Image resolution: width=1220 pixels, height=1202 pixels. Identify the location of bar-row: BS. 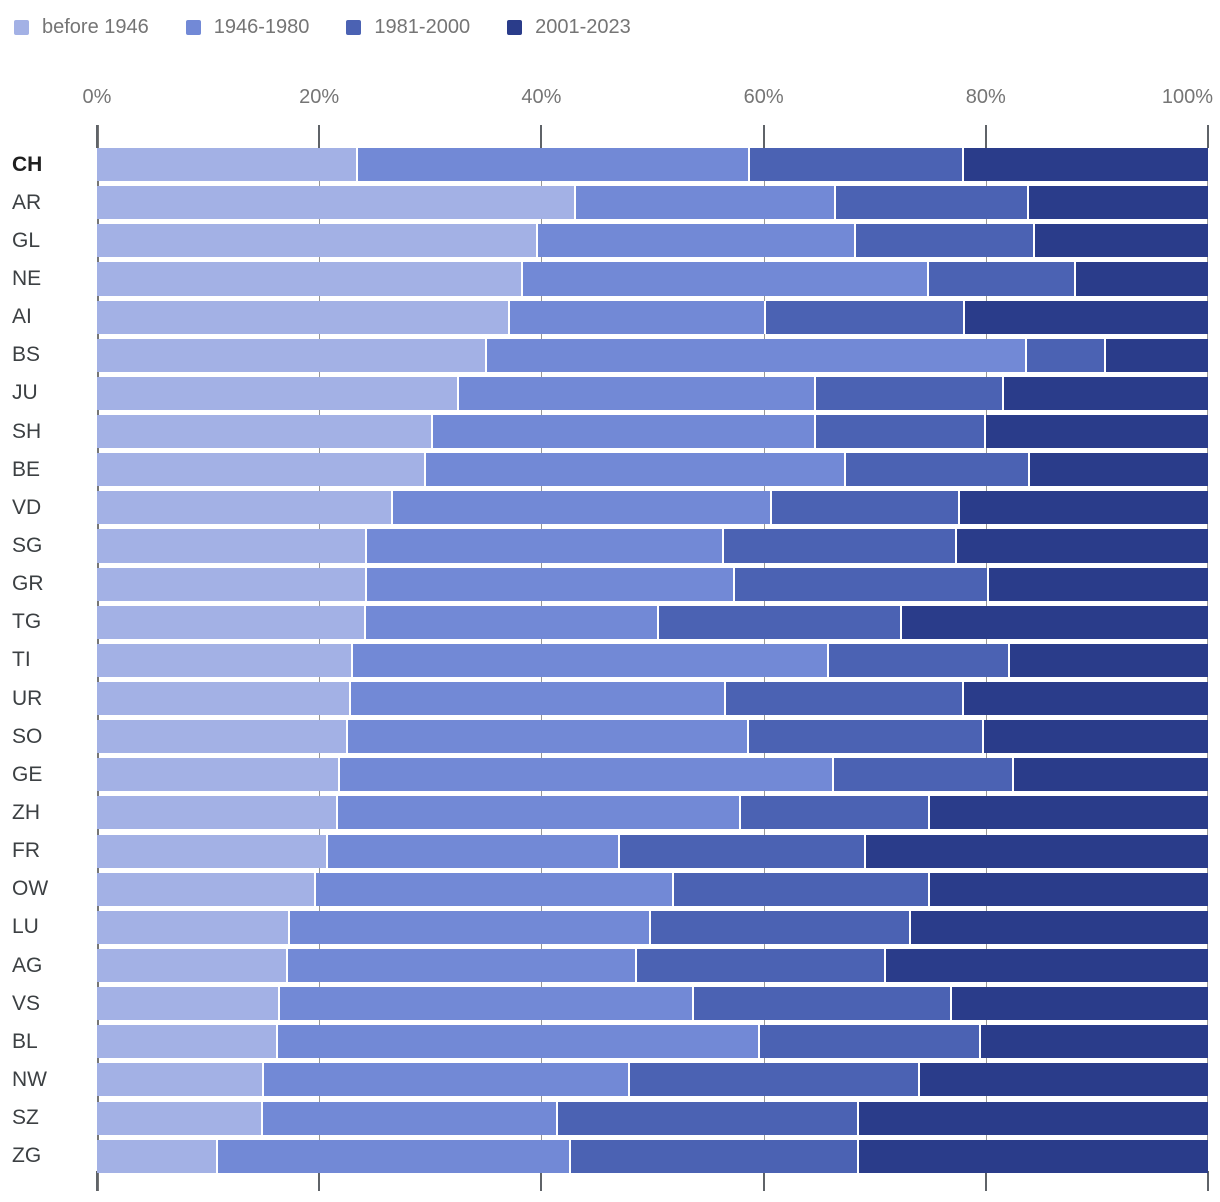
(610, 355).